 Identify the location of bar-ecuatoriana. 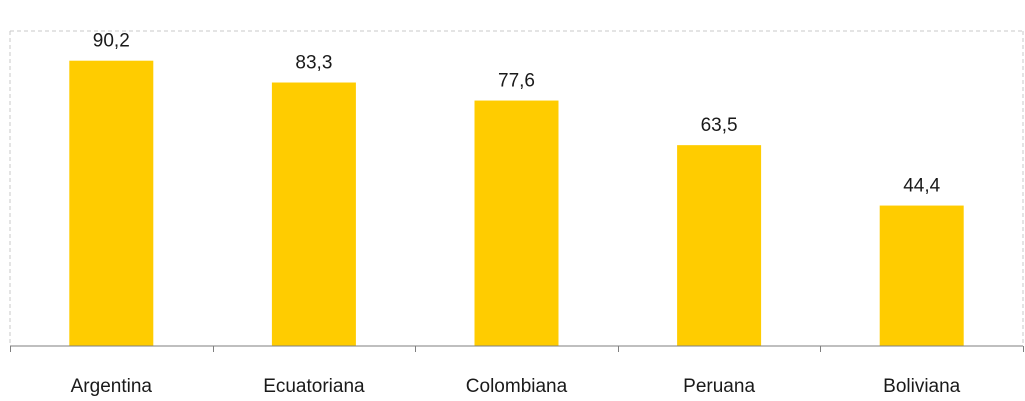
(313, 214).